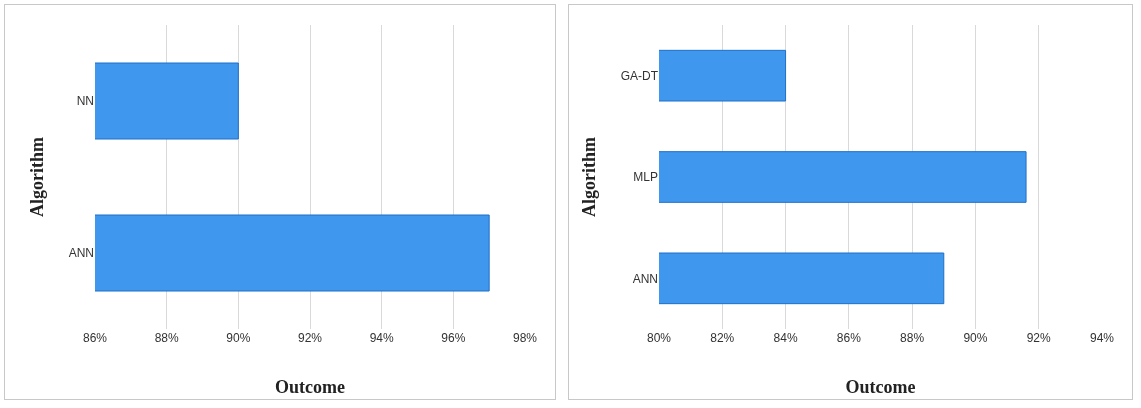  I want to click on y-tick-label: NN, so click(85, 101).